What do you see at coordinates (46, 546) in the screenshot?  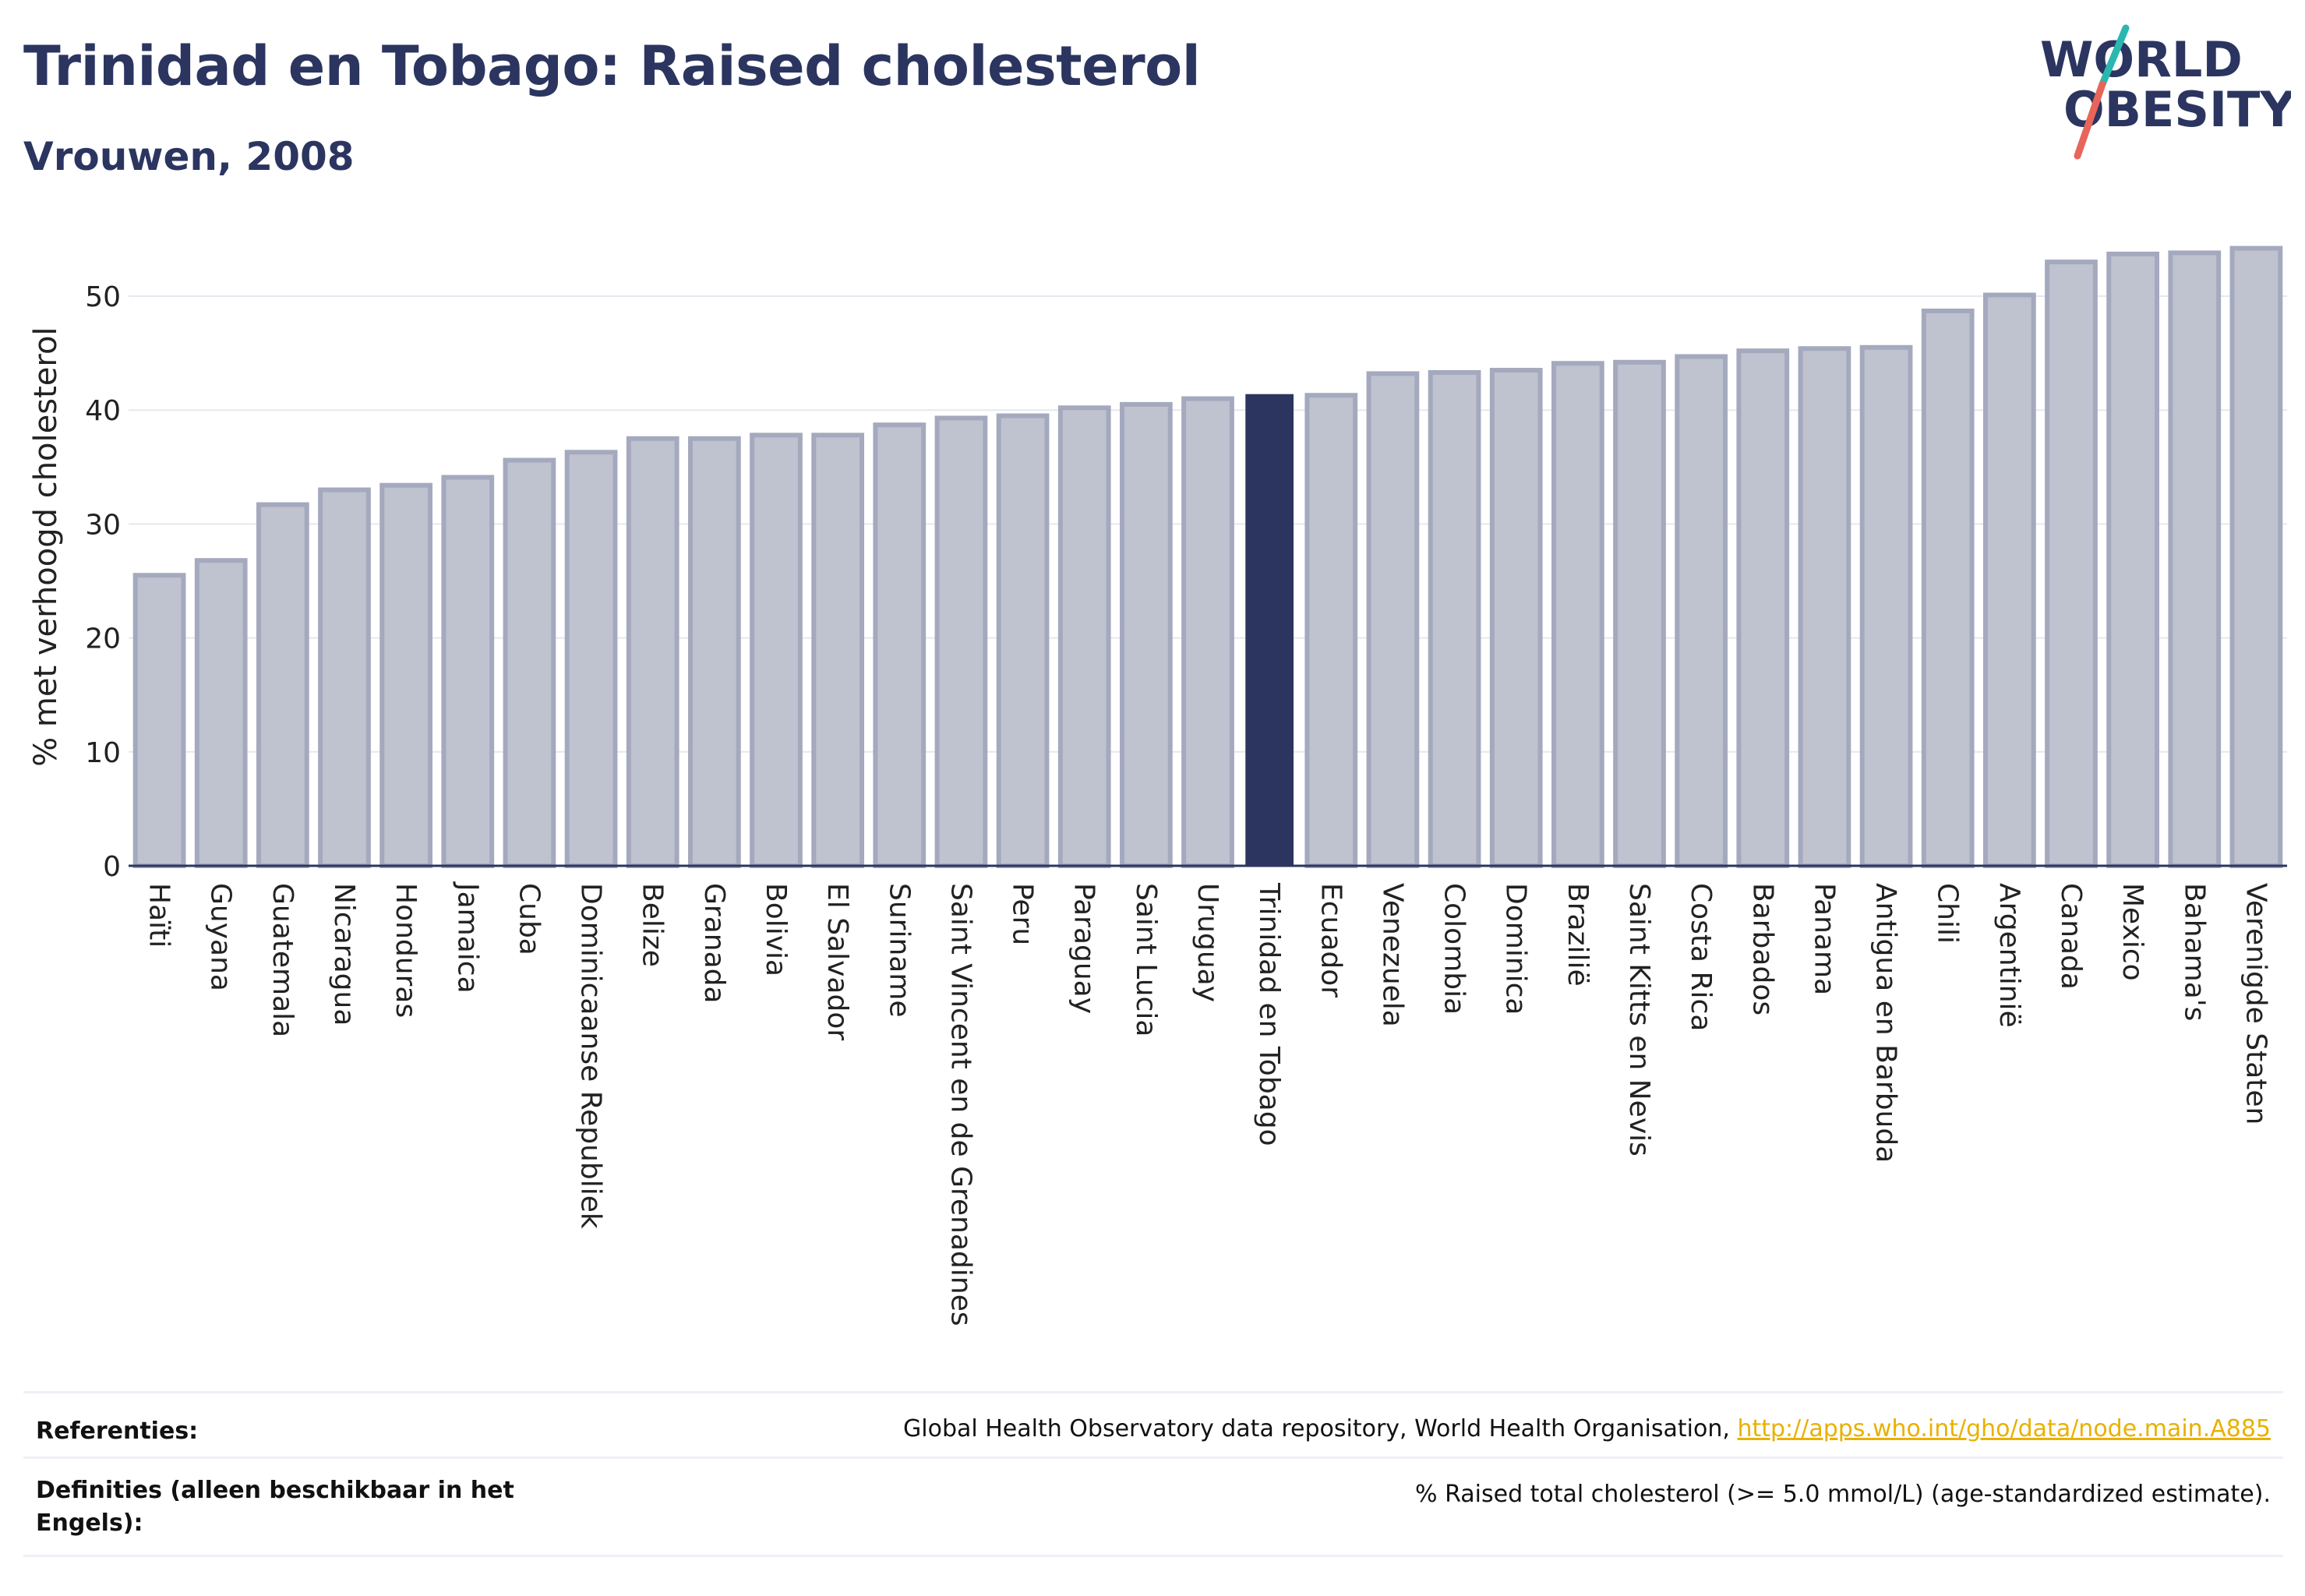 I see `y-axis-label: % met verhoogd cholesterol` at bounding box center [46, 546].